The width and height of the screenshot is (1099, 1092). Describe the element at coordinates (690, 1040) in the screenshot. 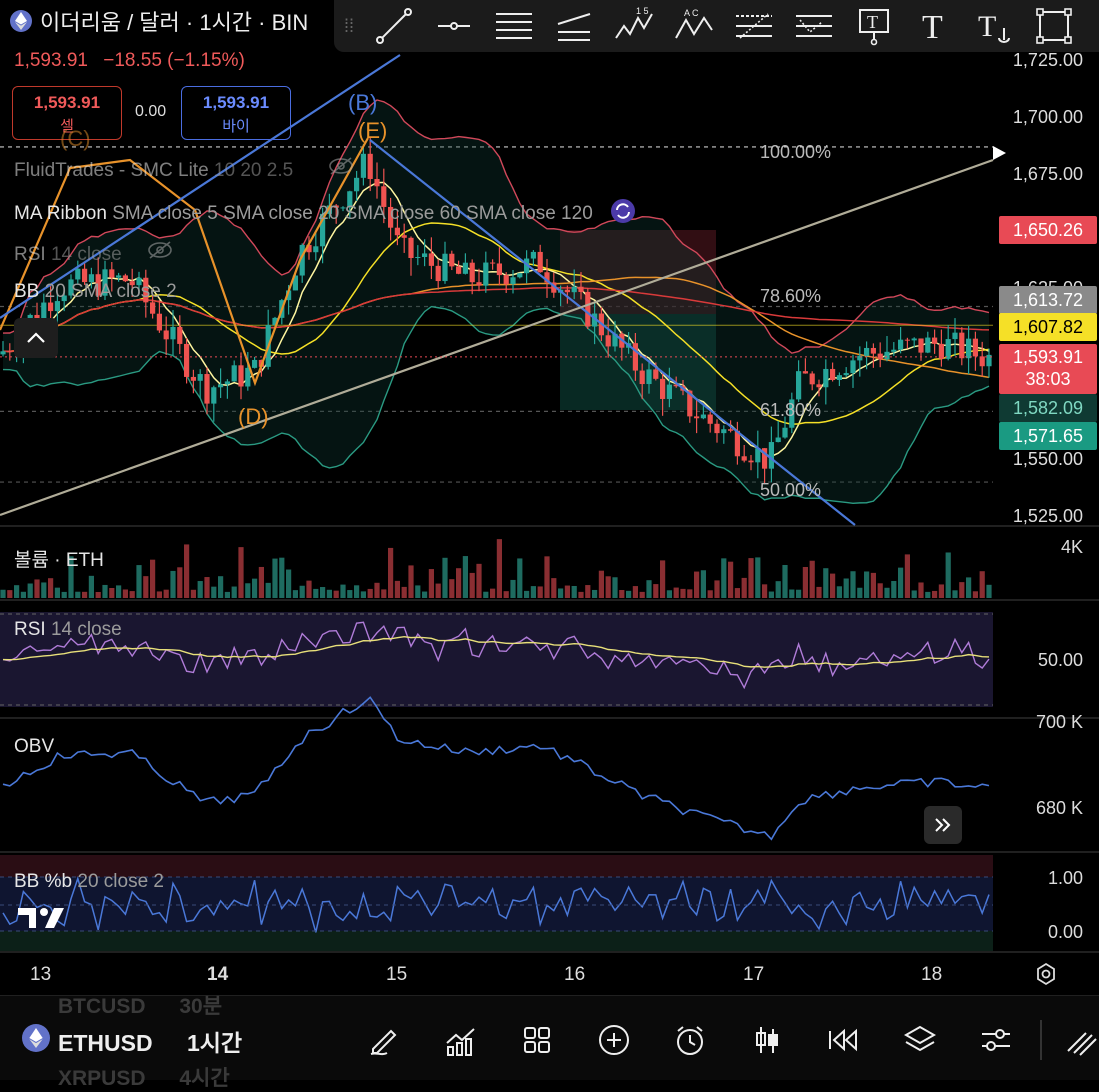

I see `alert-icon` at that location.